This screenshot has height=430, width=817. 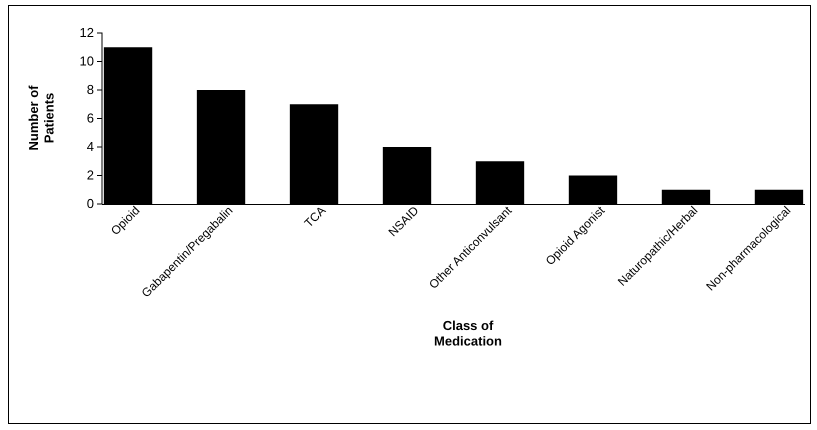 I want to click on y-tick-label: 6, so click(x=90, y=118).